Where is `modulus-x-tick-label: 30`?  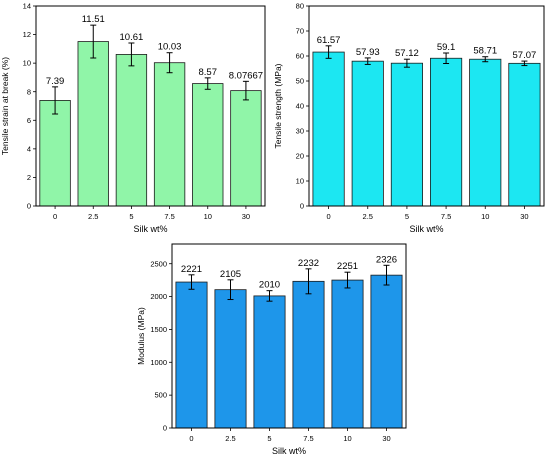 modulus-x-tick-label: 30 is located at coordinates (386, 438).